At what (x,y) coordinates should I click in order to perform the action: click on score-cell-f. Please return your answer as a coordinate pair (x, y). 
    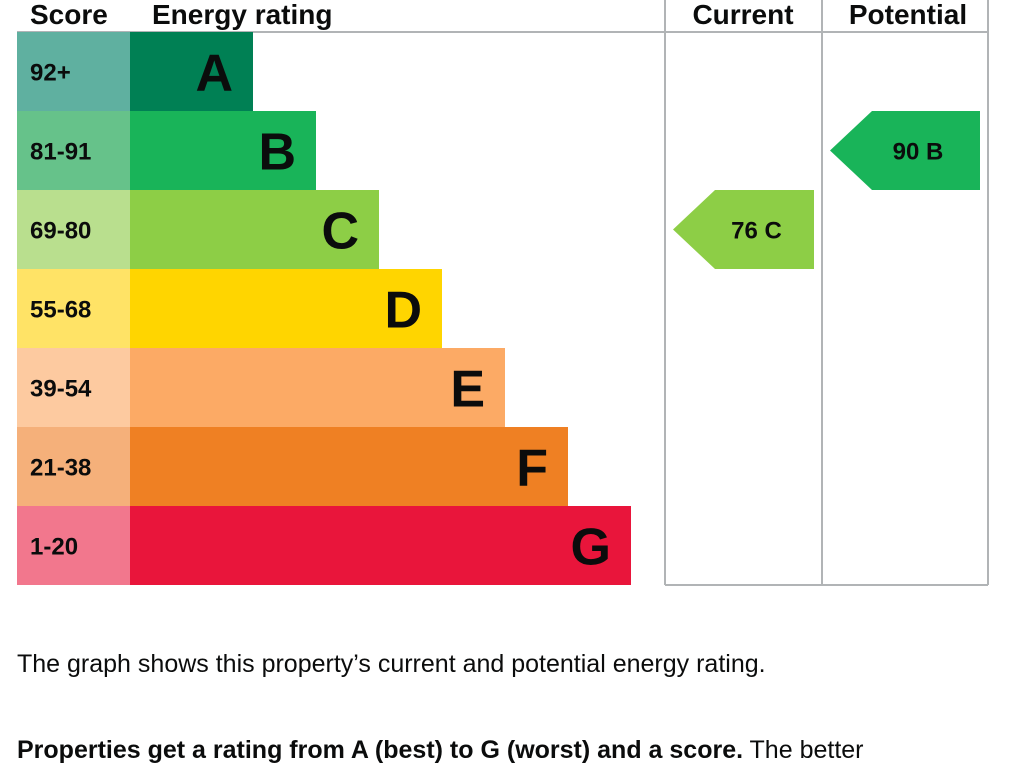
    Looking at the image, I should click on (73, 466).